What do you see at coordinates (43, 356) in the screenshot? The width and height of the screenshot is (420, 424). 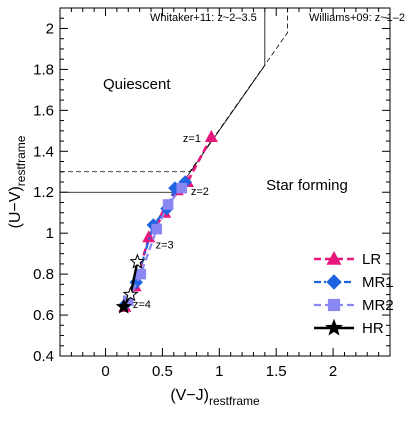 I see `y-tick-label: 0.4` at bounding box center [43, 356].